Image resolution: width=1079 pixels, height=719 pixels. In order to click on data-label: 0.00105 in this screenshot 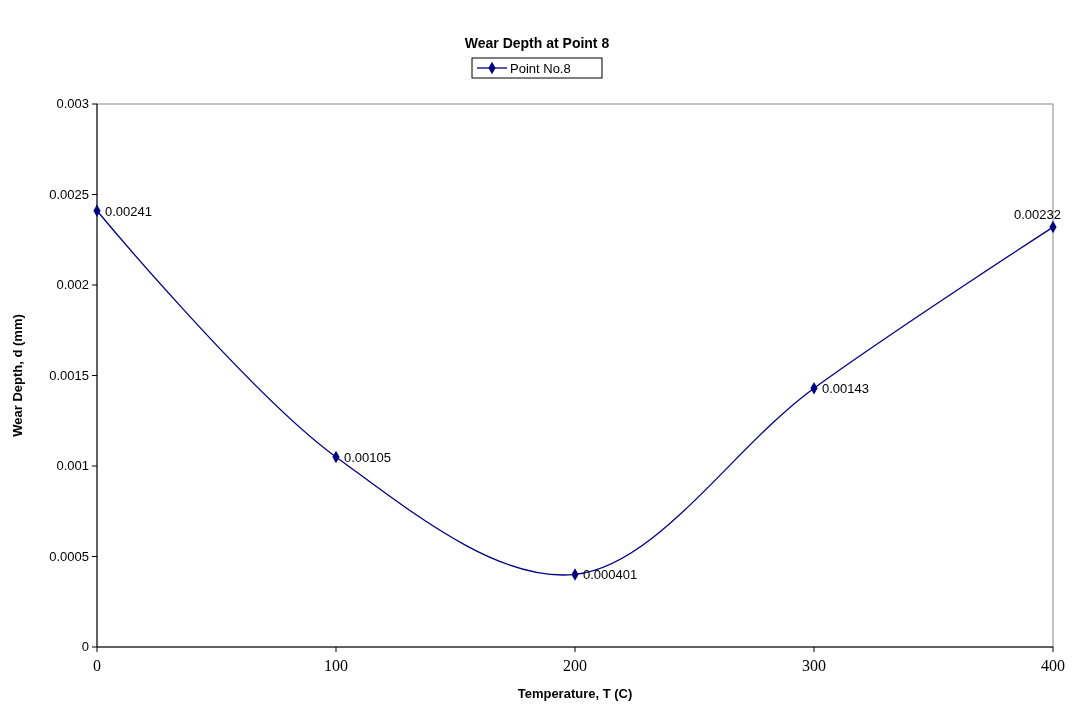, I will do `click(367, 457)`.